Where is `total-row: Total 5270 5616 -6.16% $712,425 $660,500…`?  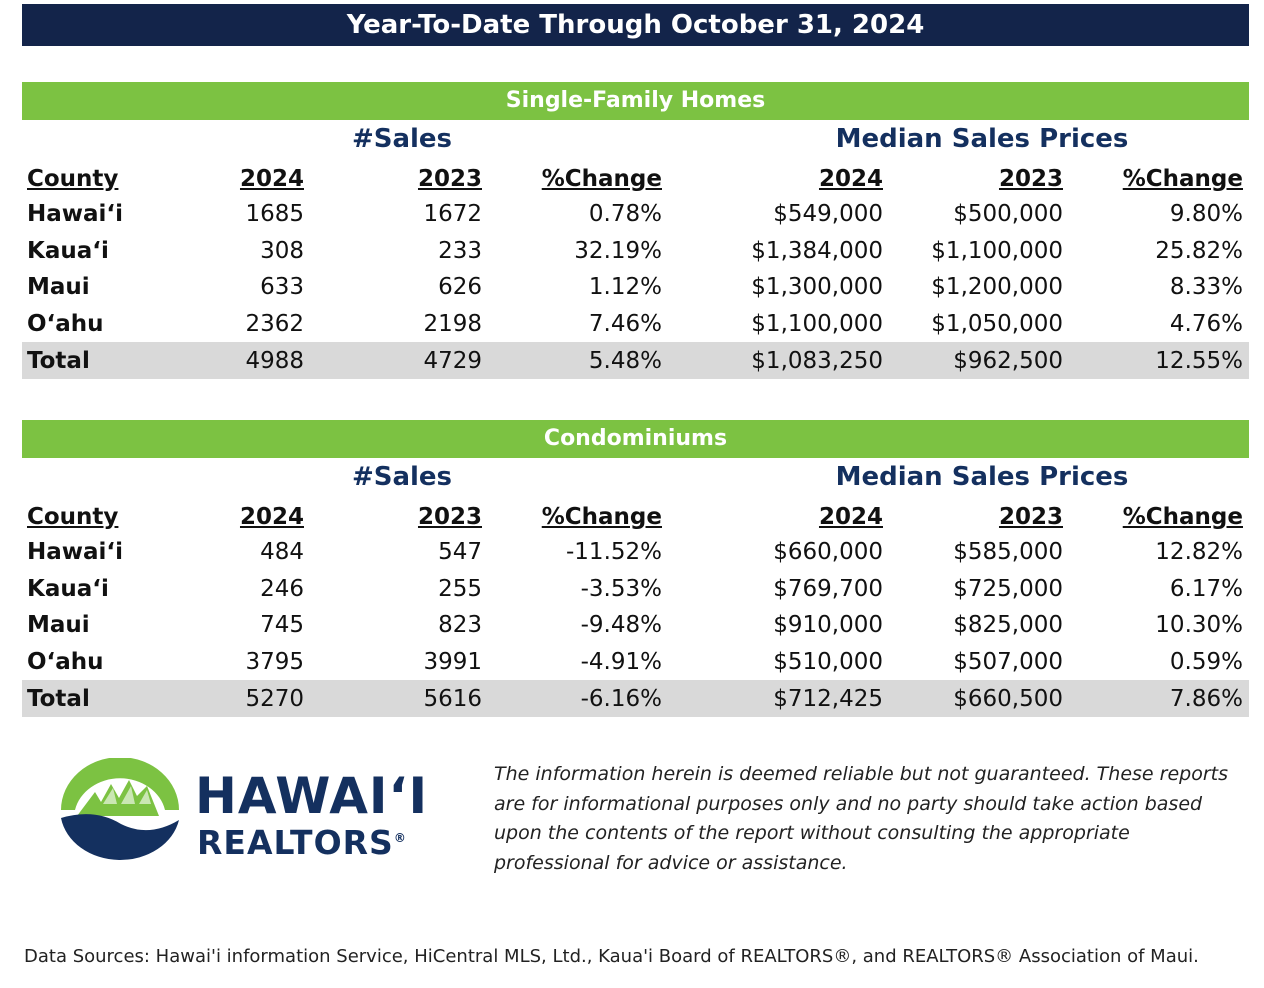
total-row: Total 5270 5616 -6.16% $712,425 $660,500… is located at coordinates (635, 698).